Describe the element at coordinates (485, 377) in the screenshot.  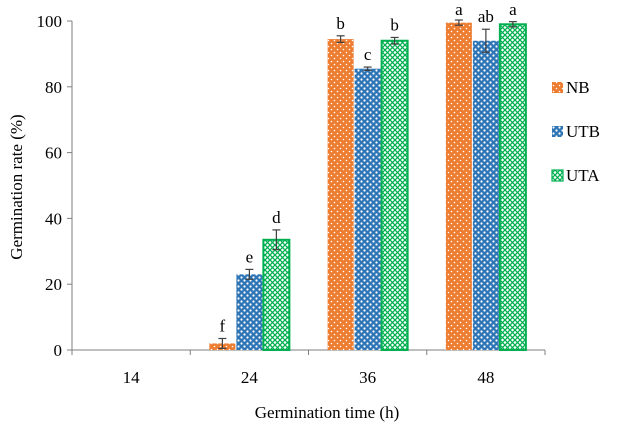
I see `x-tick-label: 48` at that location.